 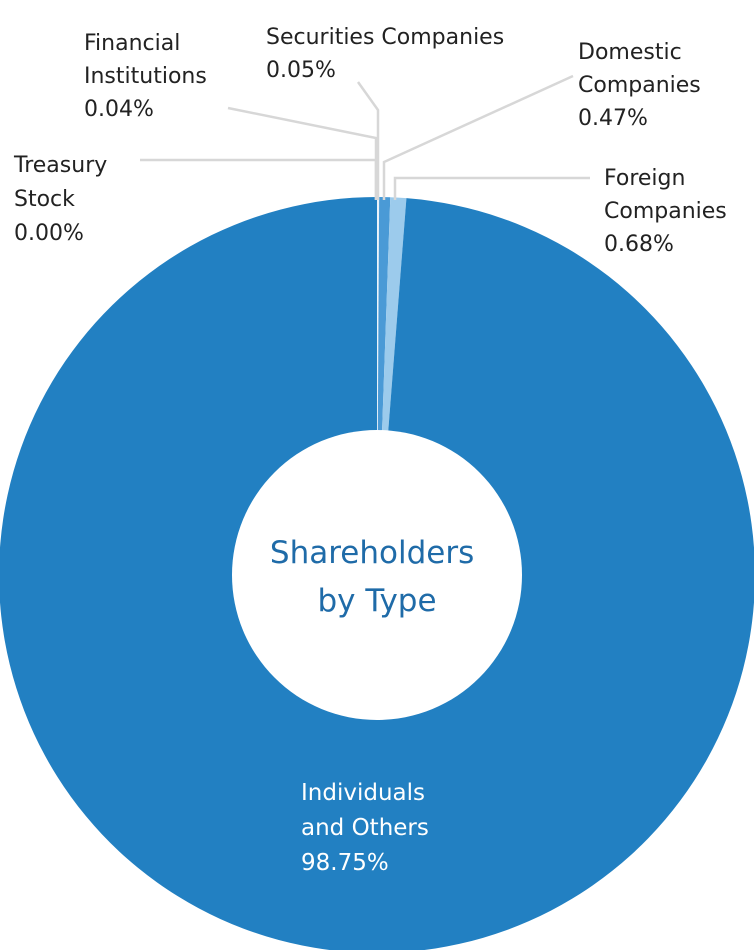 I want to click on chart-title: Shareholders by Type, so click(x=377, y=577).